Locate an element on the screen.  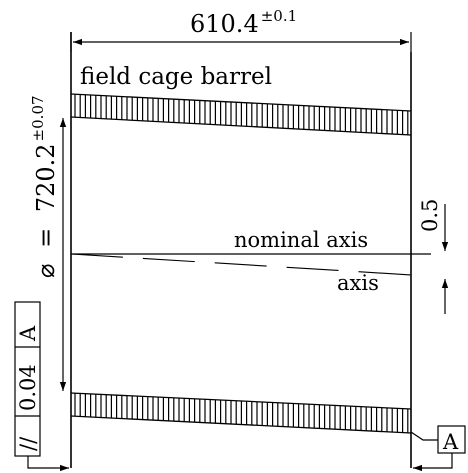
diameter-value: 720.2 is located at coordinates (46, 177).